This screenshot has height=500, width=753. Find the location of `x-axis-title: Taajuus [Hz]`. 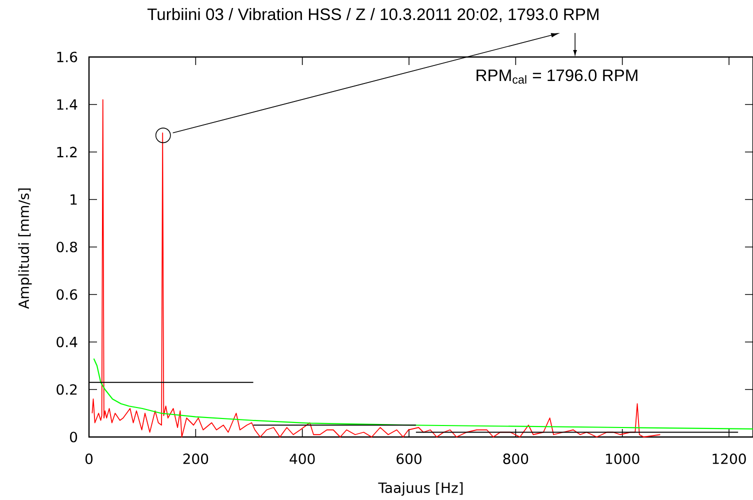

x-axis-title: Taajuus [Hz] is located at coordinates (420, 489).